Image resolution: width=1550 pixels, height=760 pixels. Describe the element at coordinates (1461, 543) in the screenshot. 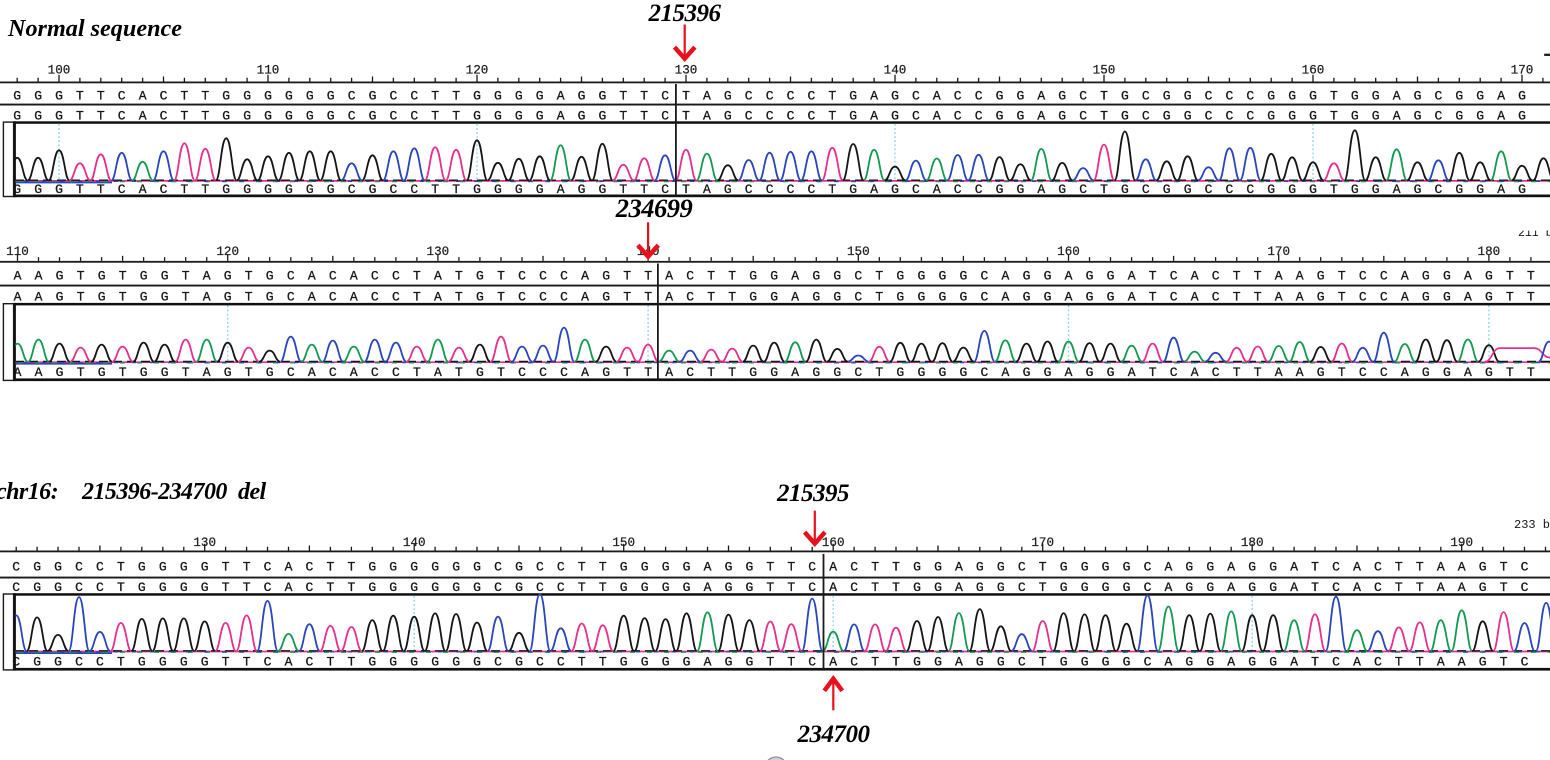

I see `svg-text: 190` at that location.